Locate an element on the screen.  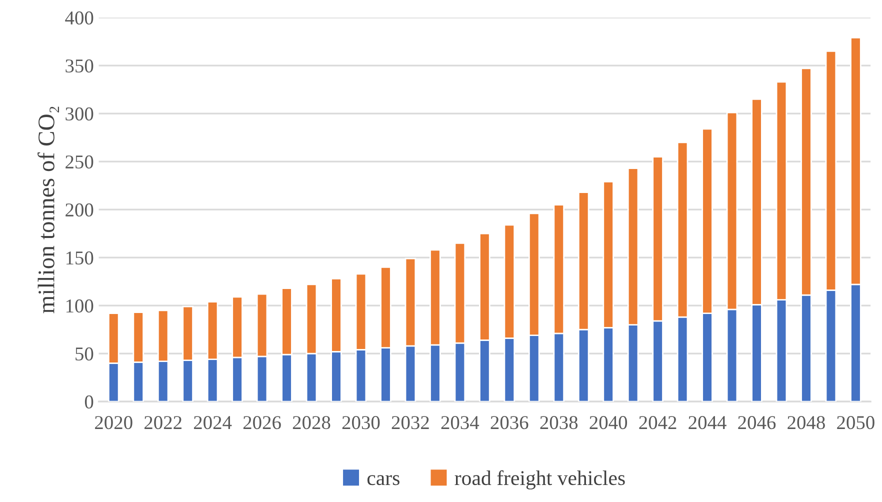
x-tick-label: 2050 is located at coordinates (855, 423).